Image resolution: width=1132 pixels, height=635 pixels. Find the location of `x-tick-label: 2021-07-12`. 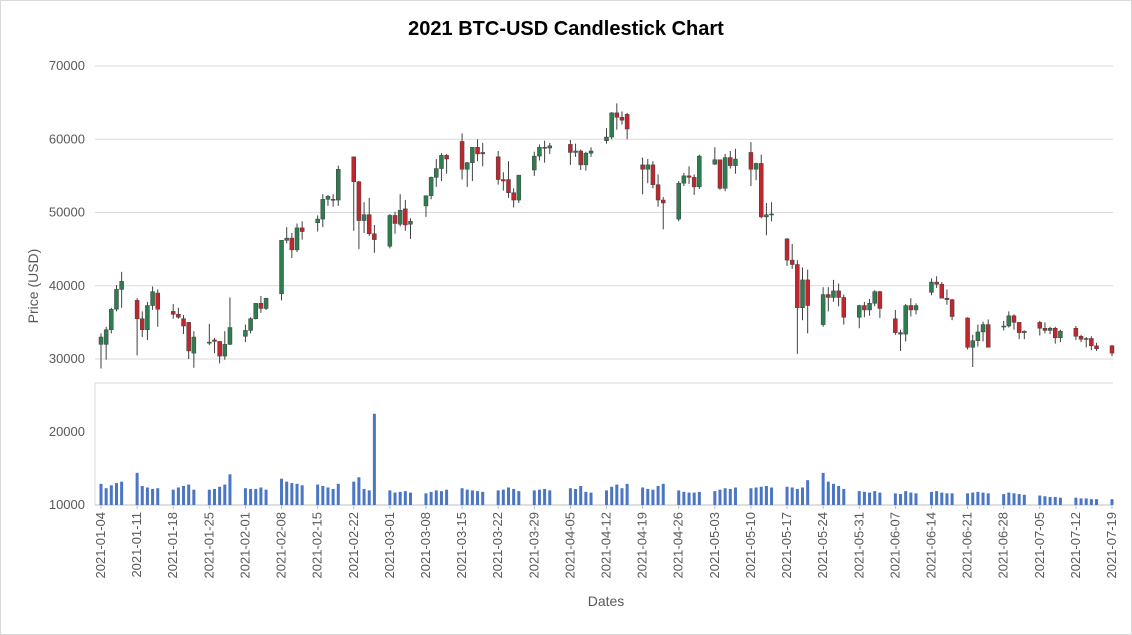

x-tick-label: 2021-07-12 is located at coordinates (1075, 545).